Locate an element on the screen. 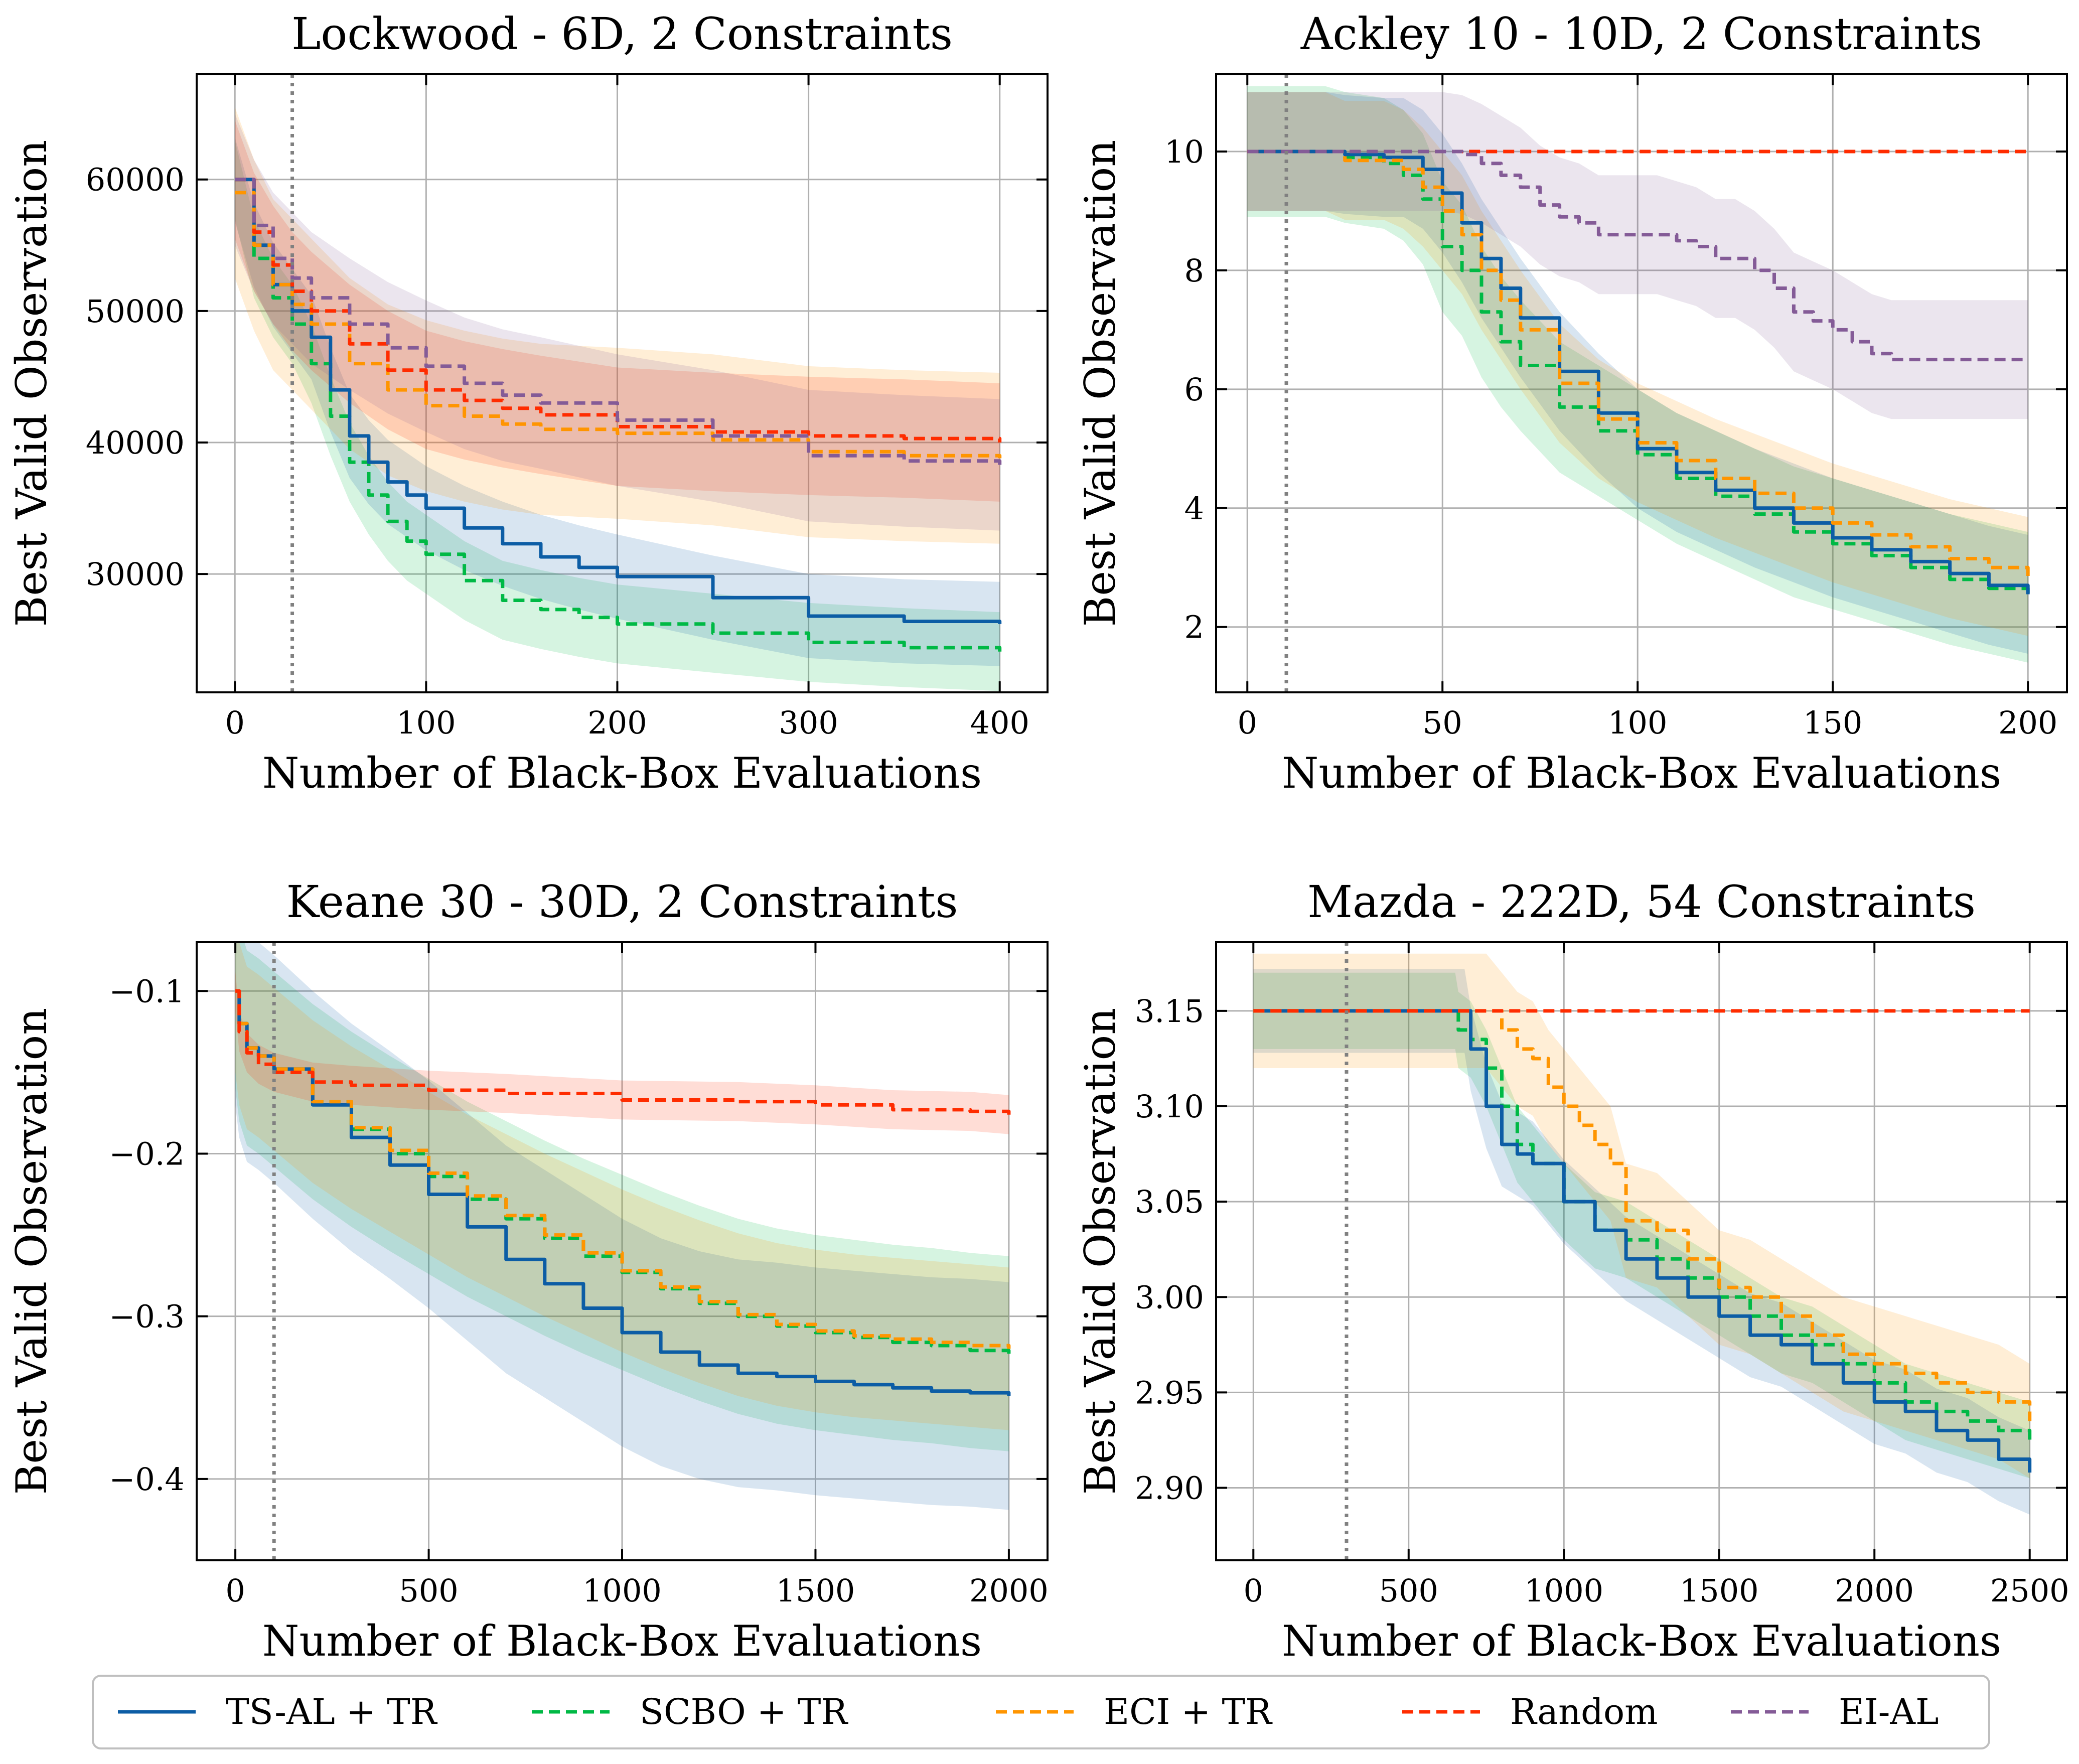 The image size is (2079, 1764). y-tick-label: 4 is located at coordinates (1194, 508).